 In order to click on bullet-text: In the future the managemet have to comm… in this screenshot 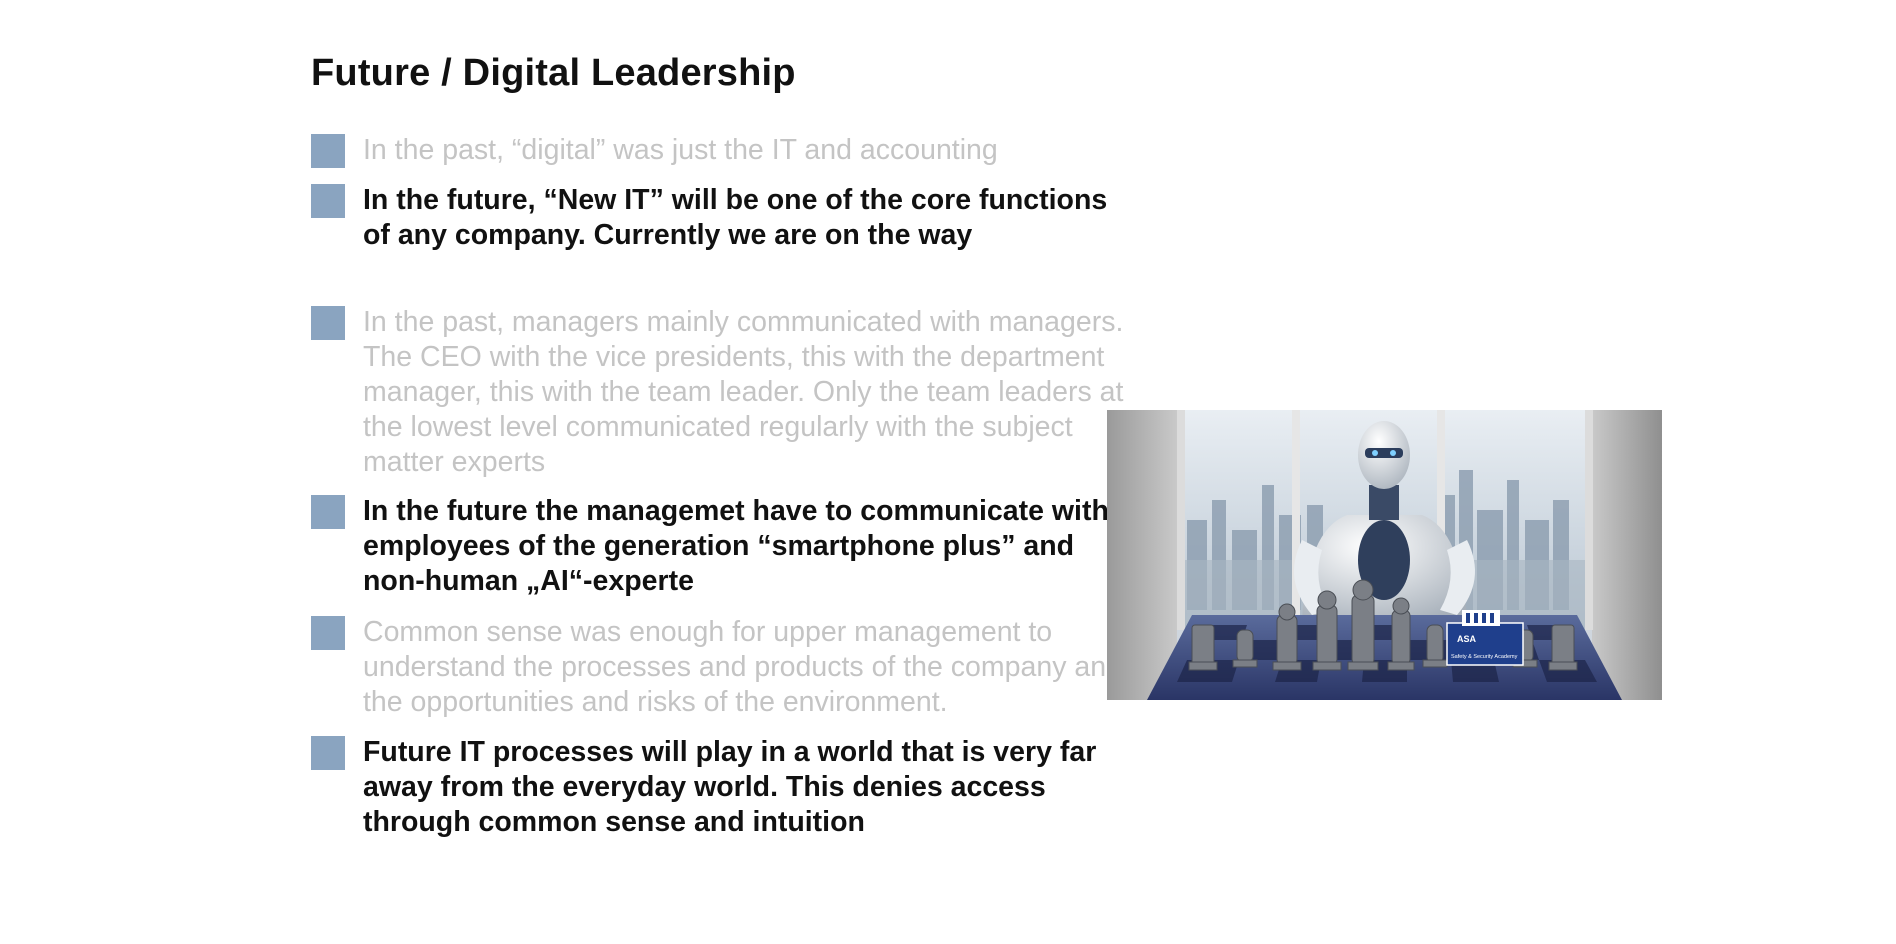, I will do `click(736, 546)`.